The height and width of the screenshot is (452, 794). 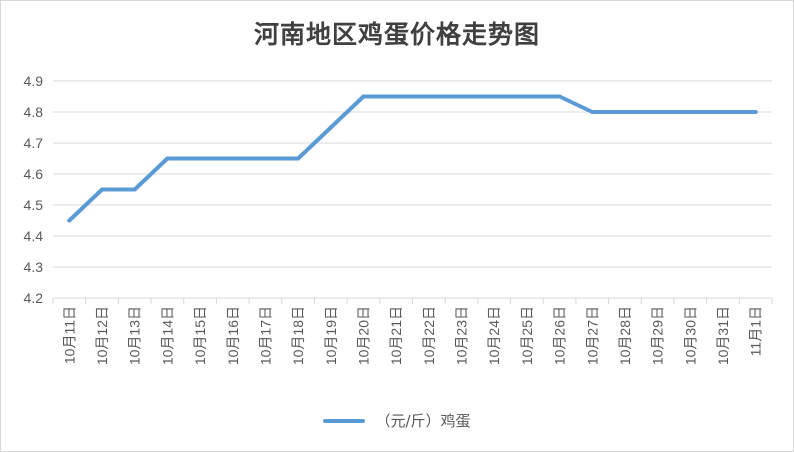 What do you see at coordinates (344, 420) in the screenshot?
I see `legend-swatch` at bounding box center [344, 420].